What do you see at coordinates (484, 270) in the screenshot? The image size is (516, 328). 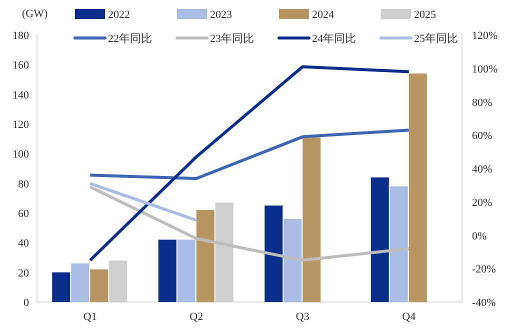 I see `y2-tick-label: -20%` at bounding box center [484, 270].